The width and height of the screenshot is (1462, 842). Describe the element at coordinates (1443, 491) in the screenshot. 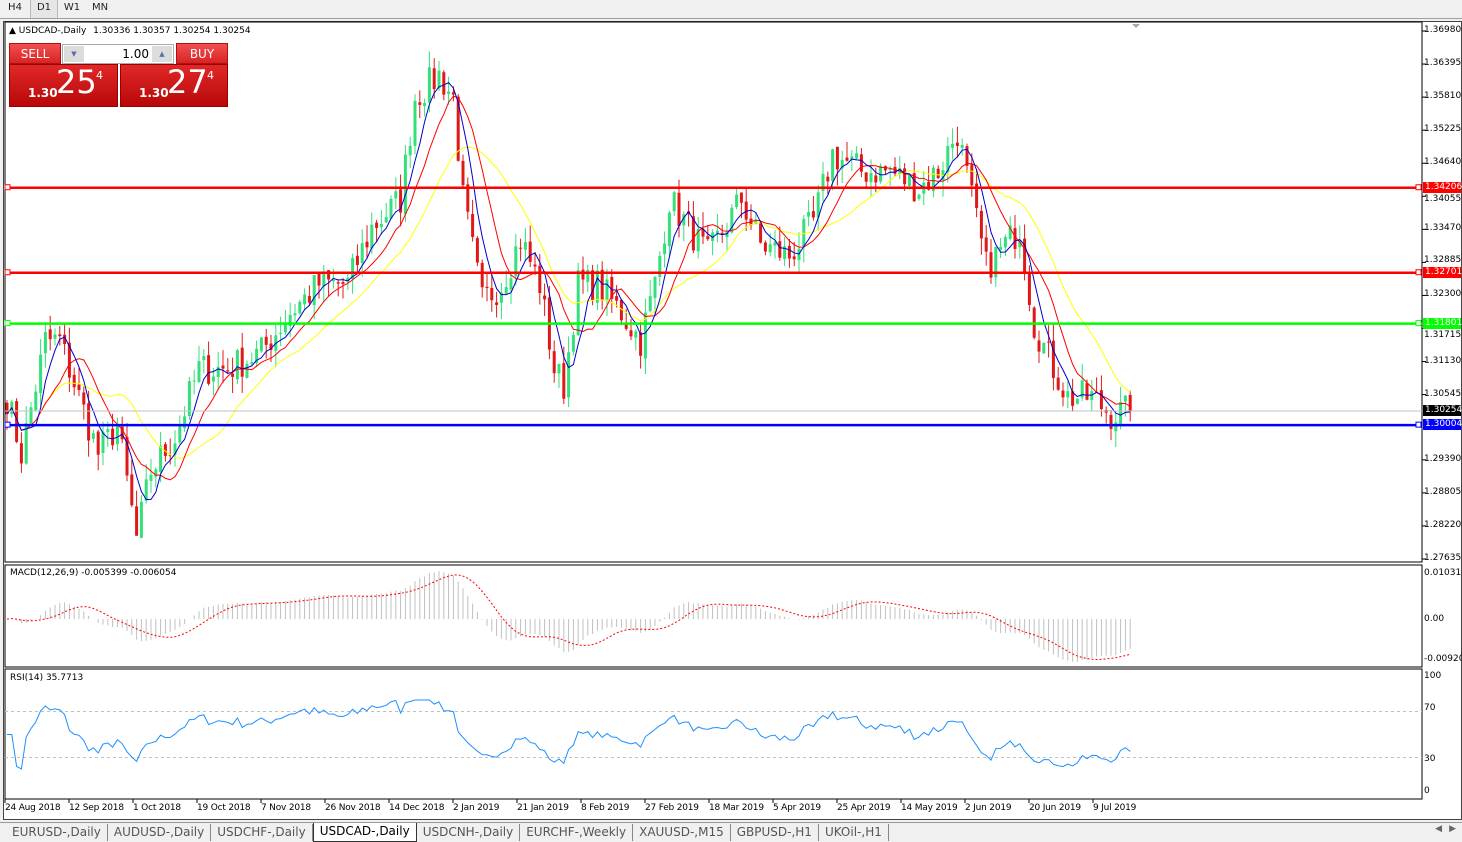

I see `price-axis-label: 1.28805` at that location.